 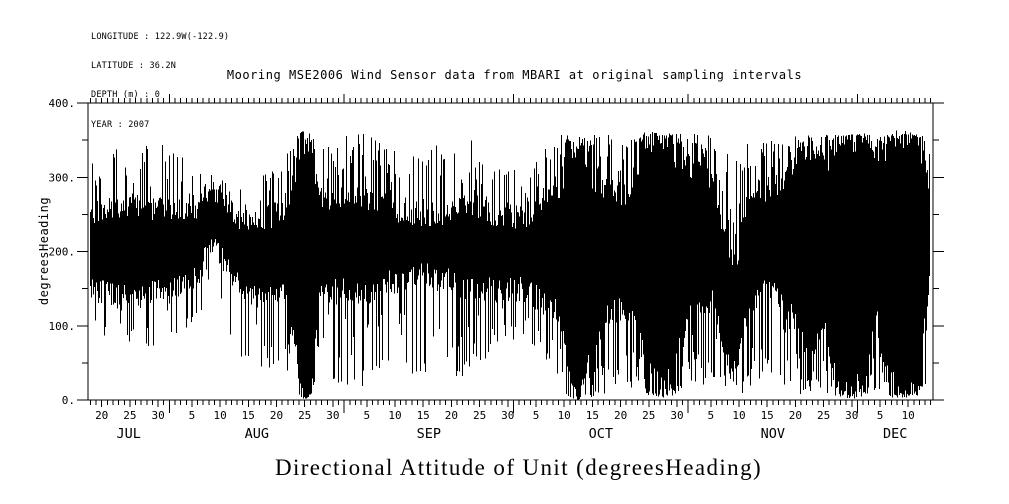 I want to click on svg-text: AUG, so click(x=257, y=434).